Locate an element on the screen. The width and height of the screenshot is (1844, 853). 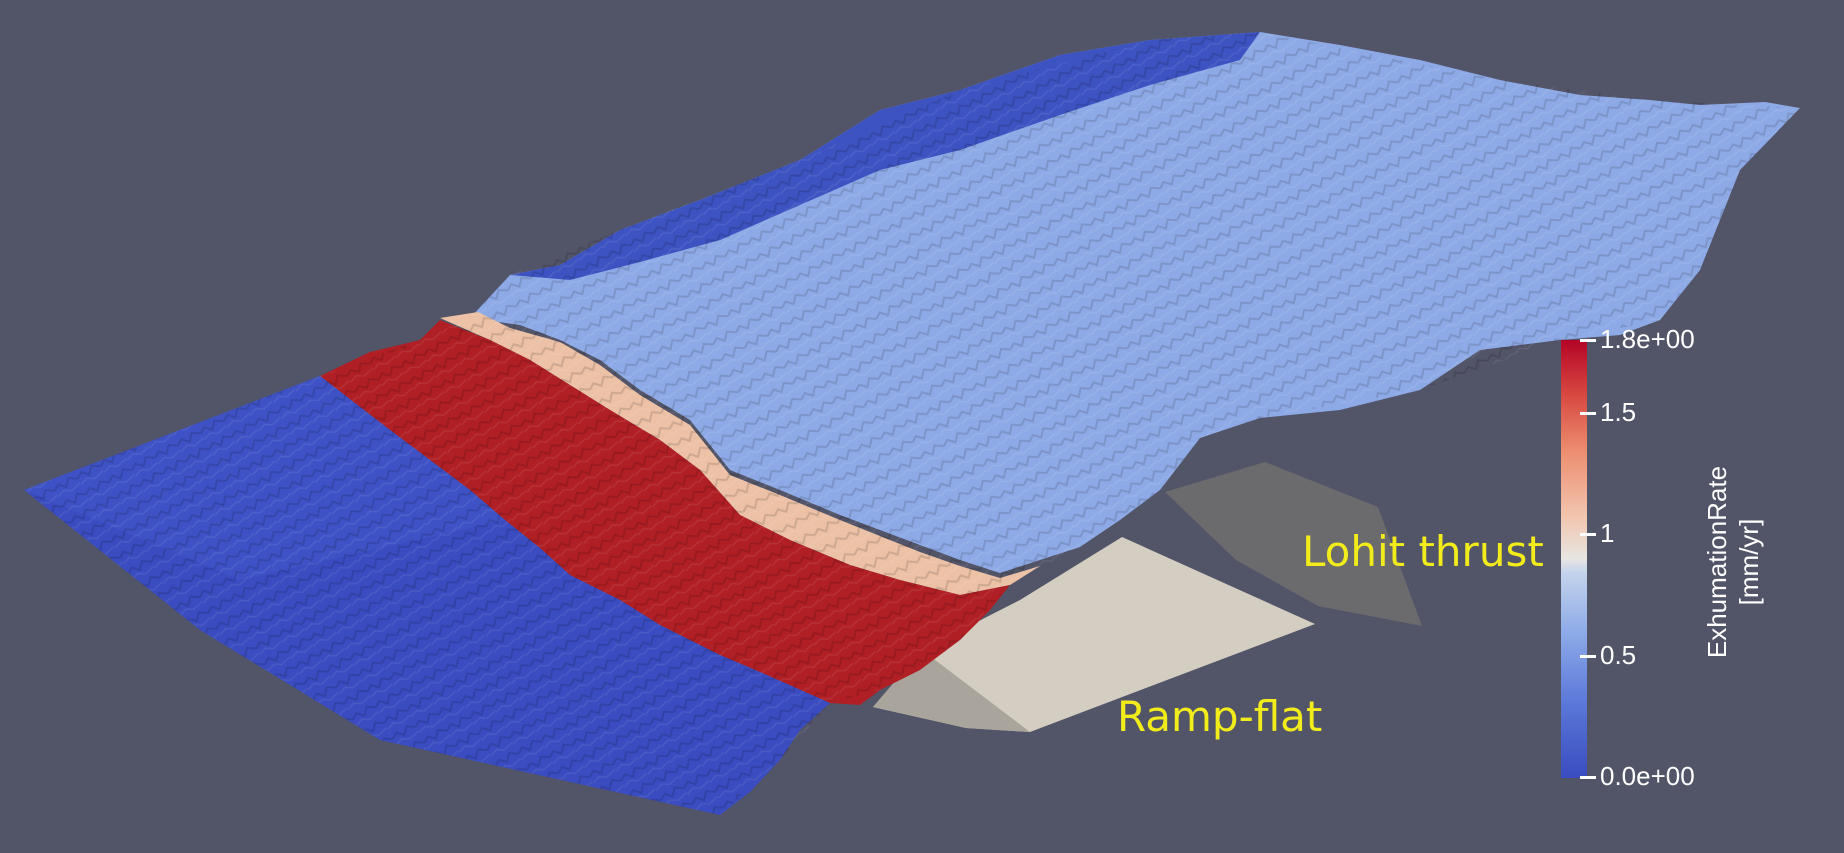
colorbar-title-line1: ExhumationRate is located at coordinates (1717, 562).